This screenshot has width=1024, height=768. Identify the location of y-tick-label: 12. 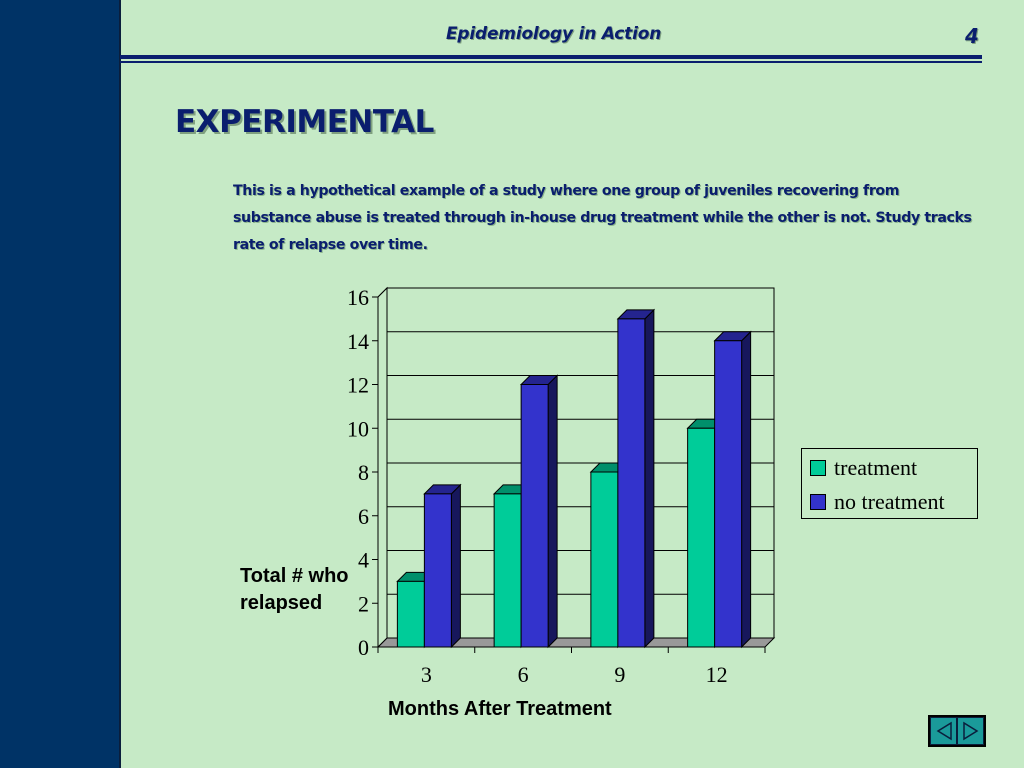
(358, 385).